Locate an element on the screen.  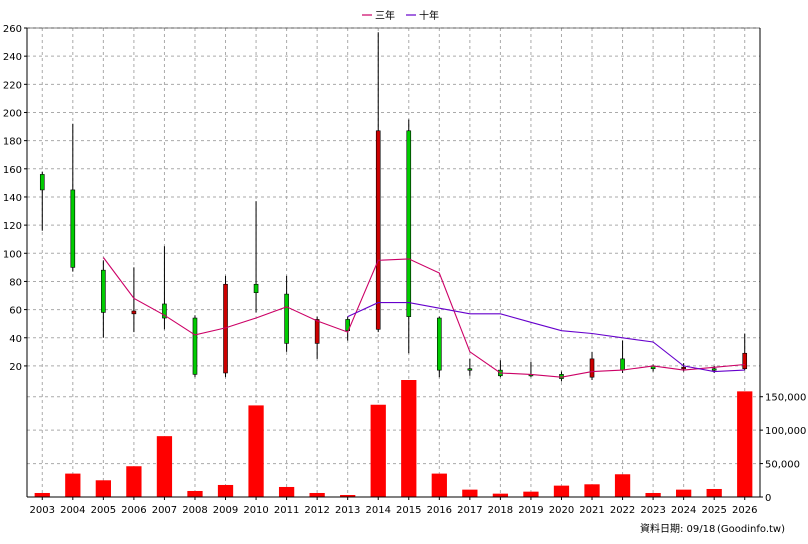
year-label: 2009 is located at coordinates (225, 510).